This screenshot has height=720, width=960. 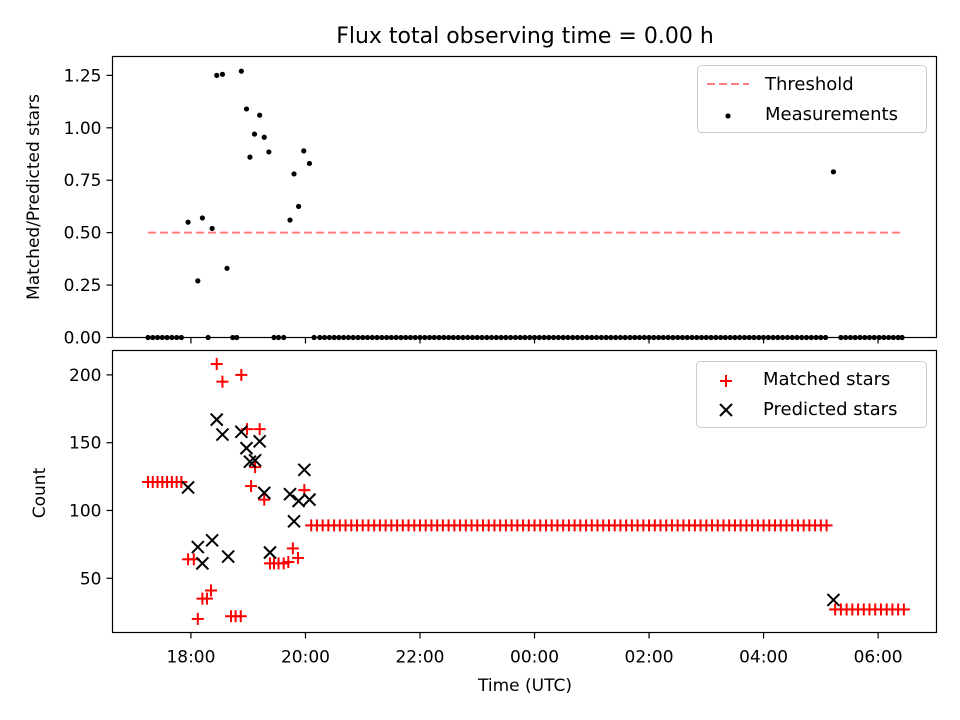 What do you see at coordinates (726, 410) in the screenshot?
I see `predicted-legend-swatch` at bounding box center [726, 410].